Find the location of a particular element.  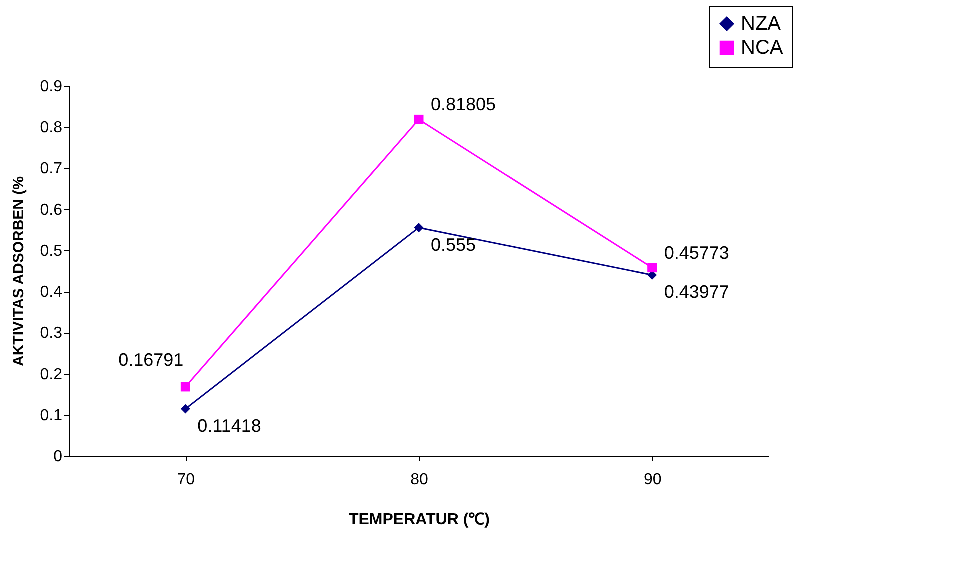

data-label: 0.81805 is located at coordinates (463, 104).